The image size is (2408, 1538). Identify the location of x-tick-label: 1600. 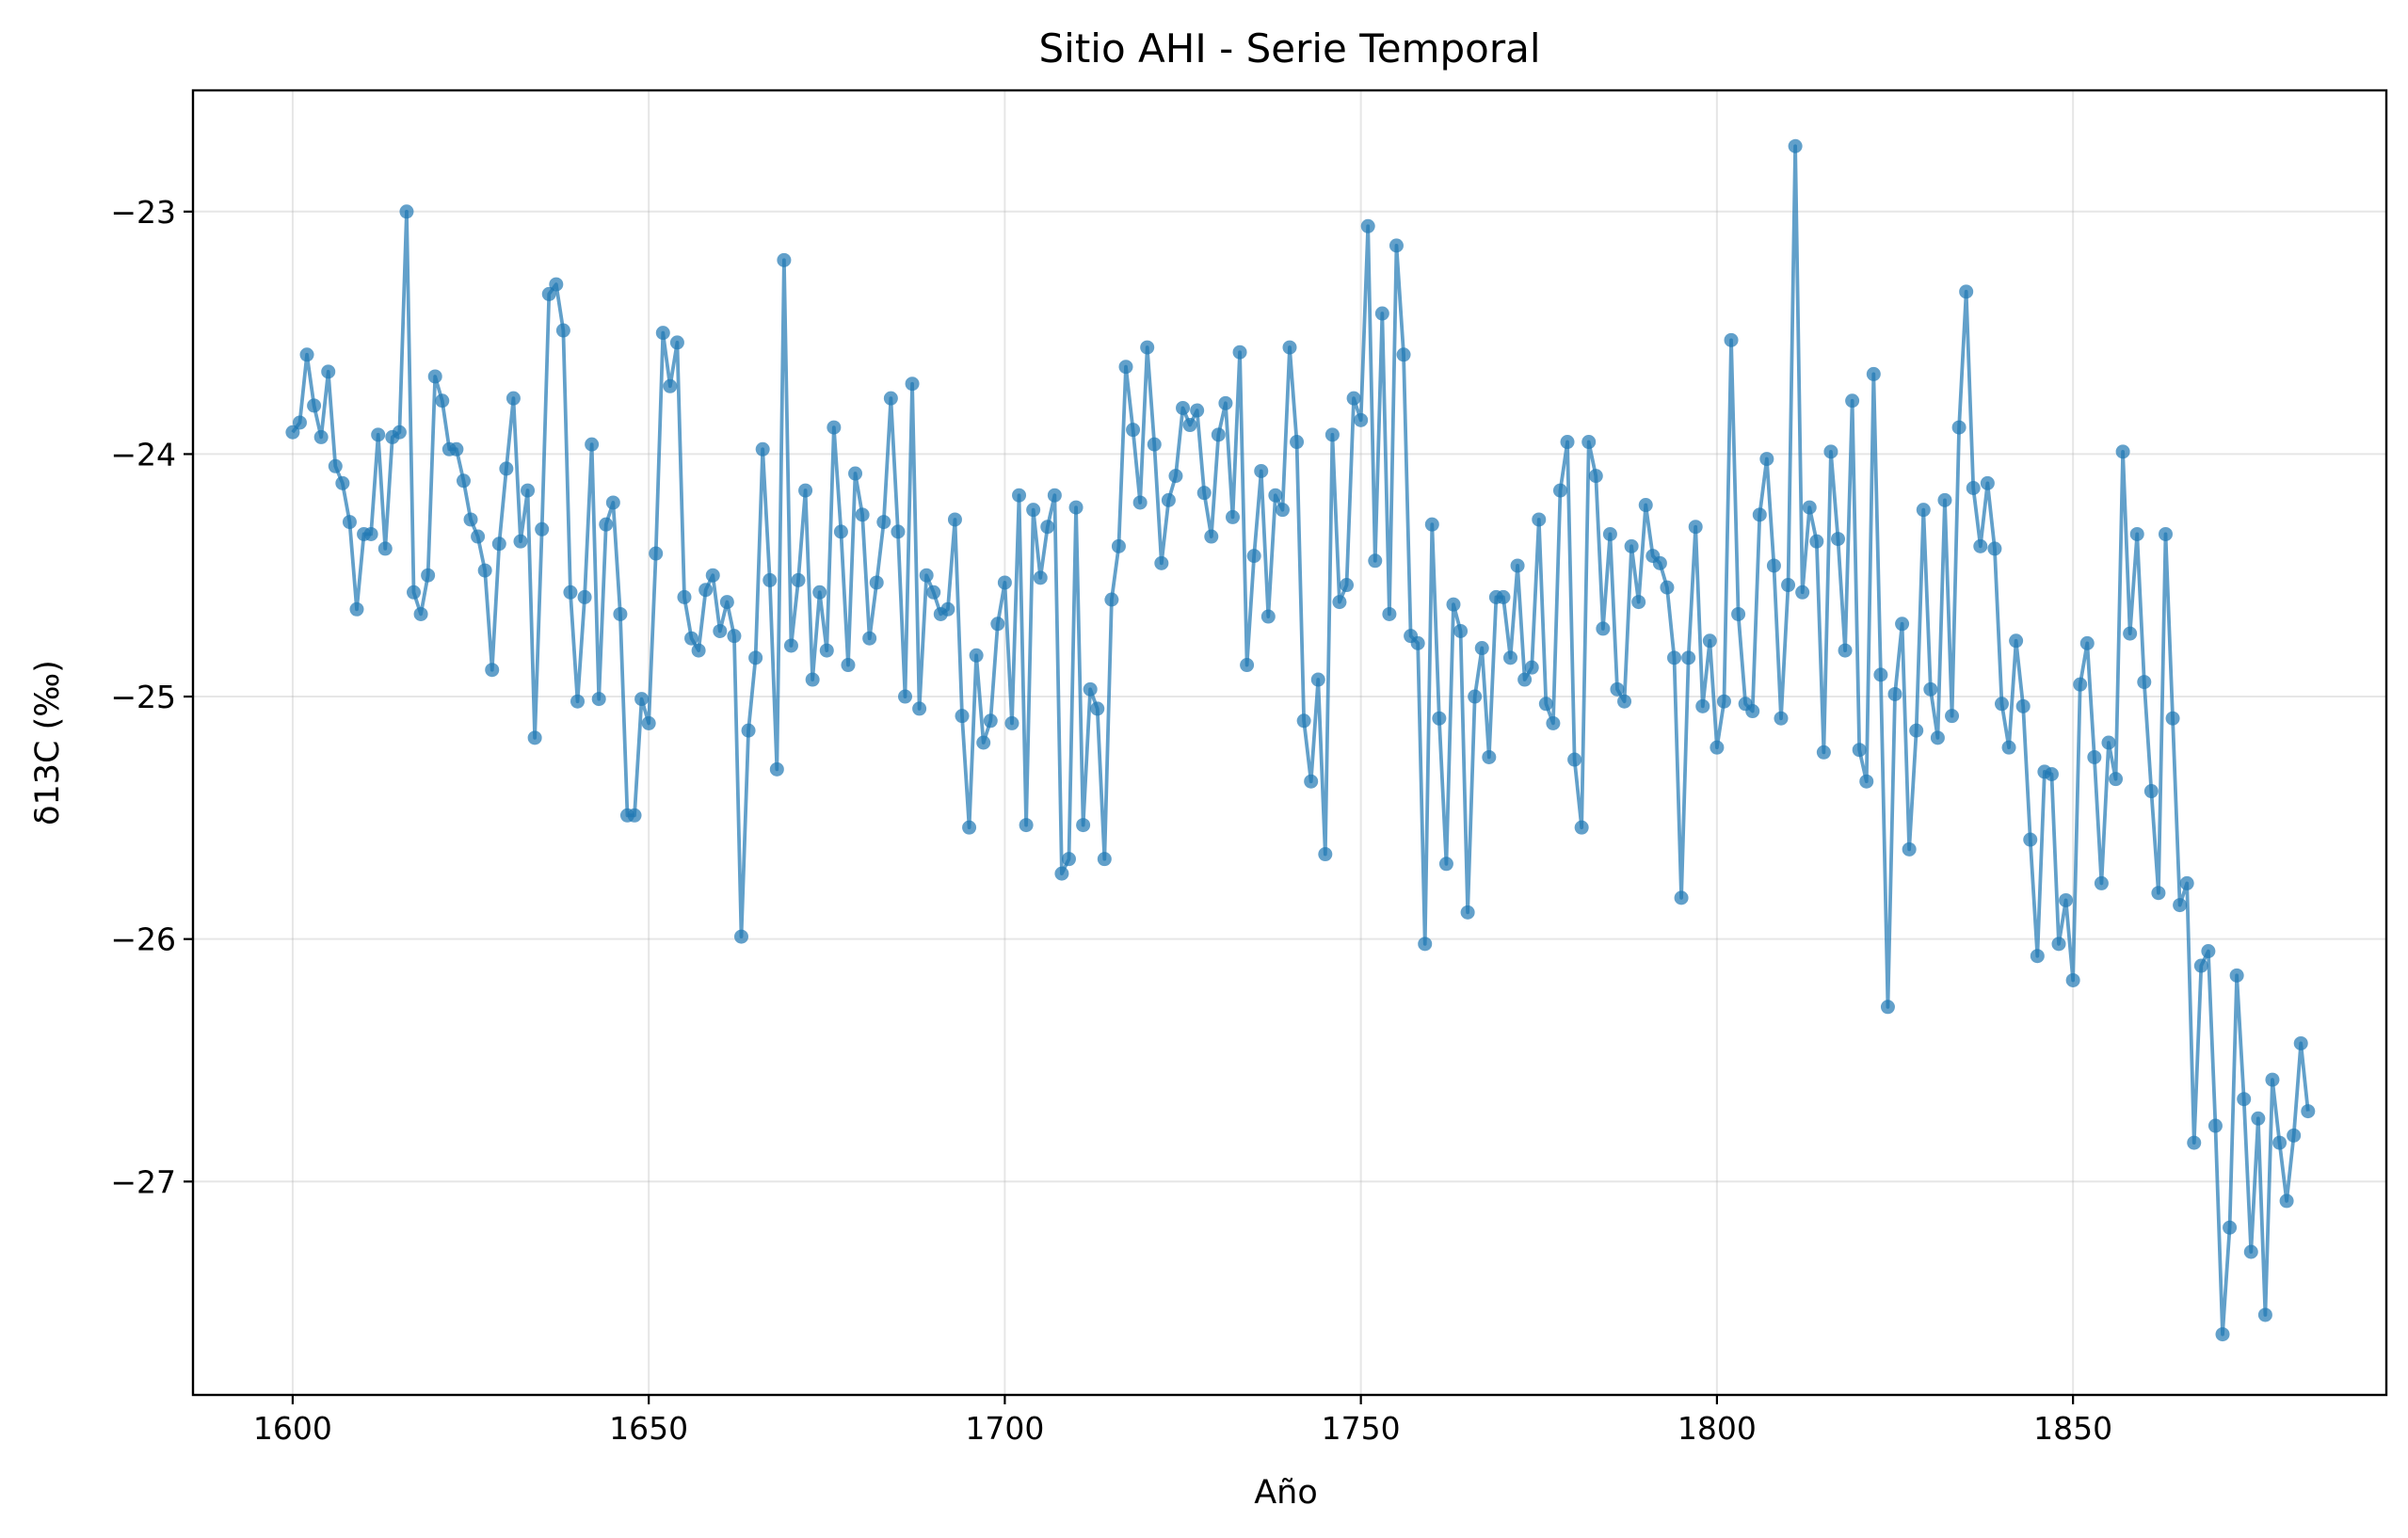
(293, 1428).